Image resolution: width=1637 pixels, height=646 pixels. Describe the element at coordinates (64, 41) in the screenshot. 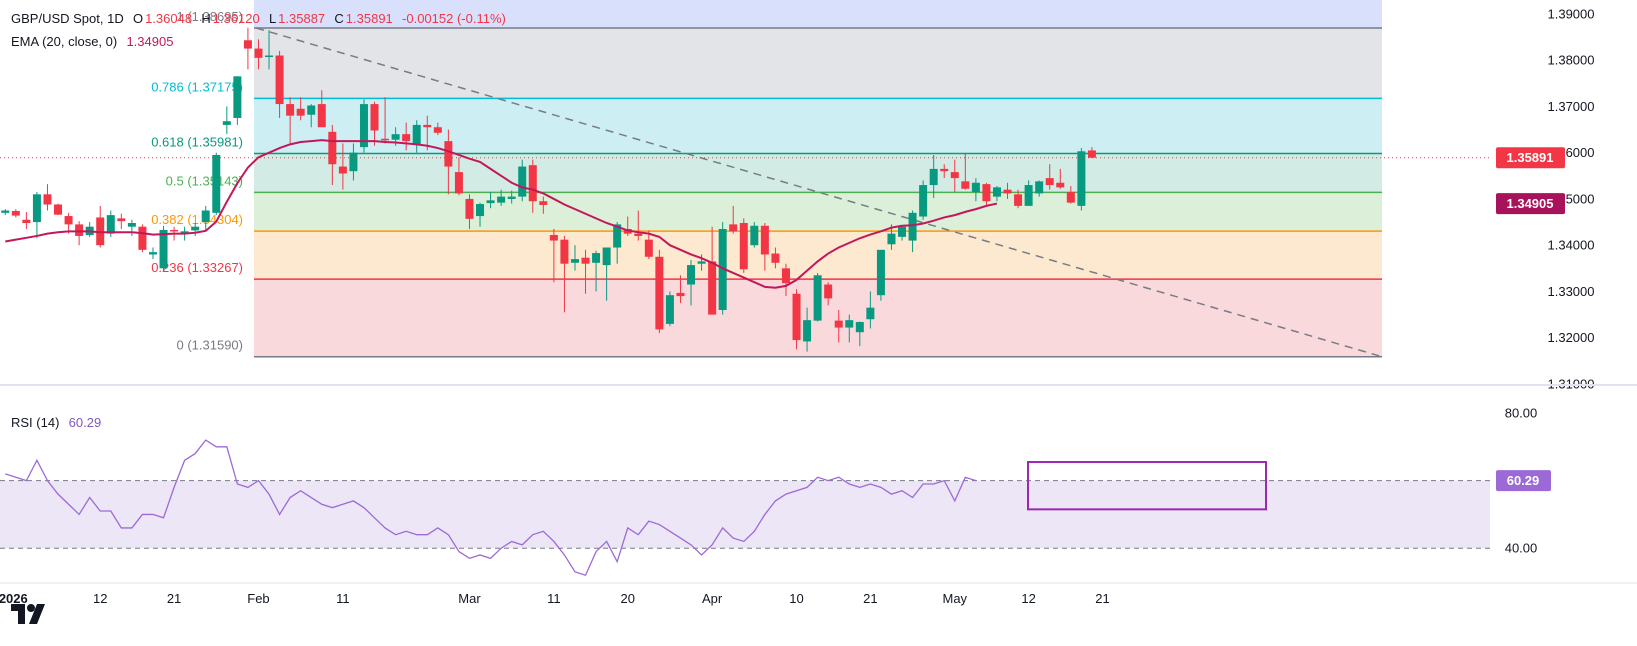

I see `ema-label: EMA (20, close, 0)` at that location.